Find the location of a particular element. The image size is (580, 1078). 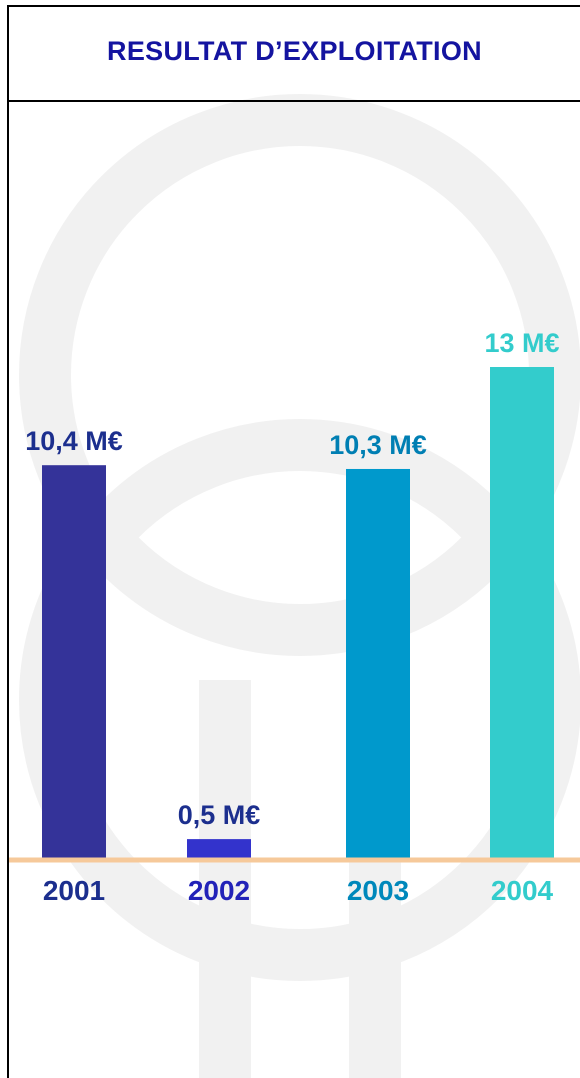

bar-2004 is located at coordinates (522, 612).